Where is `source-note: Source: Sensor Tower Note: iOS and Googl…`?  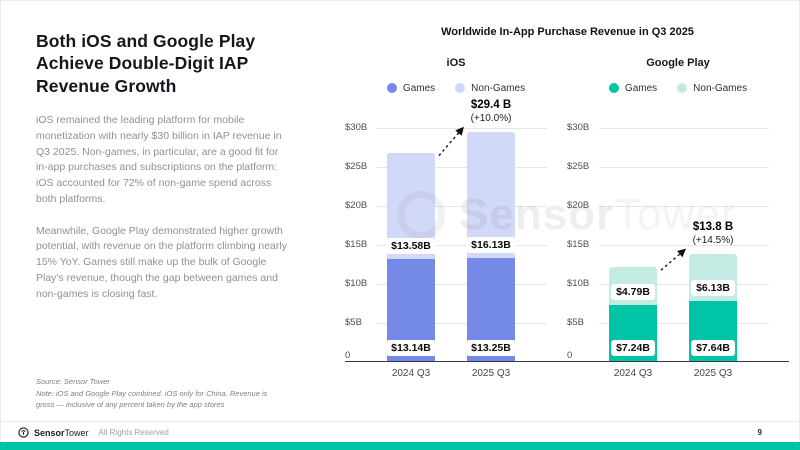 source-note: Source: Sensor Tower Note: iOS and Googl… is located at coordinates (161, 393).